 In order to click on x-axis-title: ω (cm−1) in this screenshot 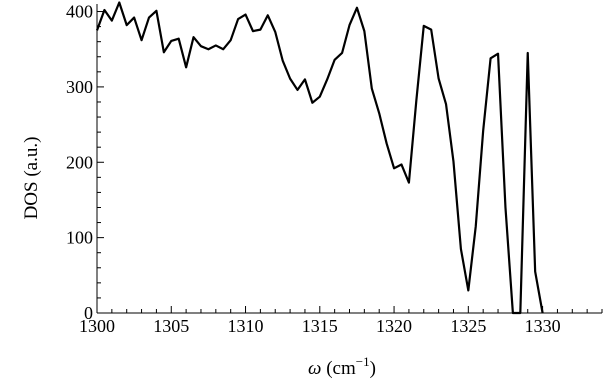, I will do `click(342, 366)`.